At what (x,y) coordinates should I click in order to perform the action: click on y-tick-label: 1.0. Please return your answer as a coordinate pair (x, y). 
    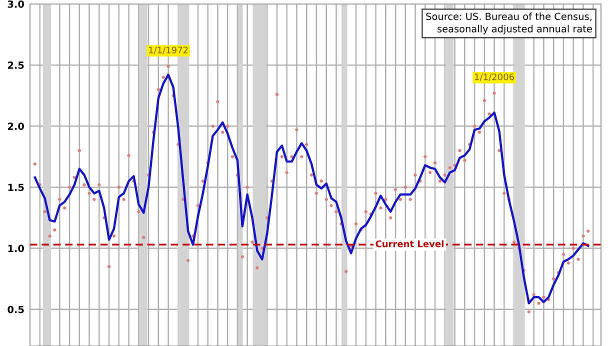
    Looking at the image, I should click on (16, 248).